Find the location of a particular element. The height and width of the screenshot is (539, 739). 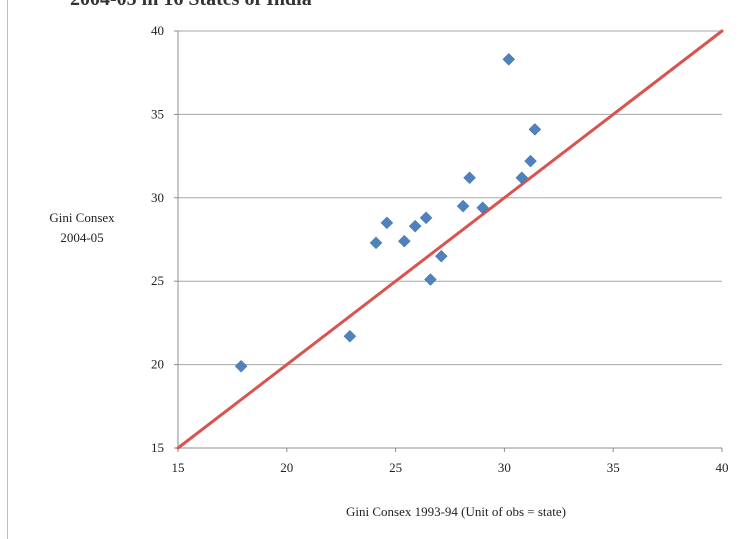

x-tick-label-35: 35 is located at coordinates (613, 467).